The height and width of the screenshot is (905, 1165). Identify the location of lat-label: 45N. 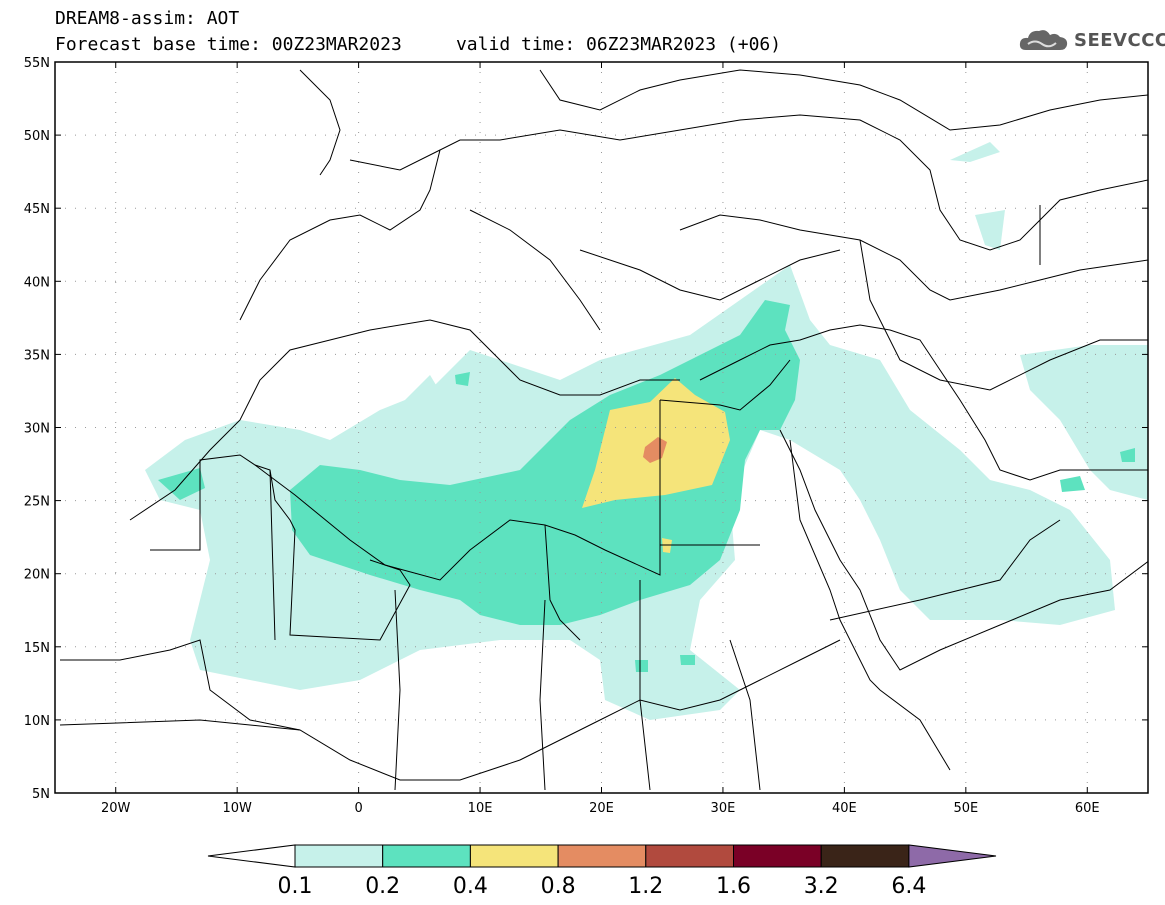
(37, 209).